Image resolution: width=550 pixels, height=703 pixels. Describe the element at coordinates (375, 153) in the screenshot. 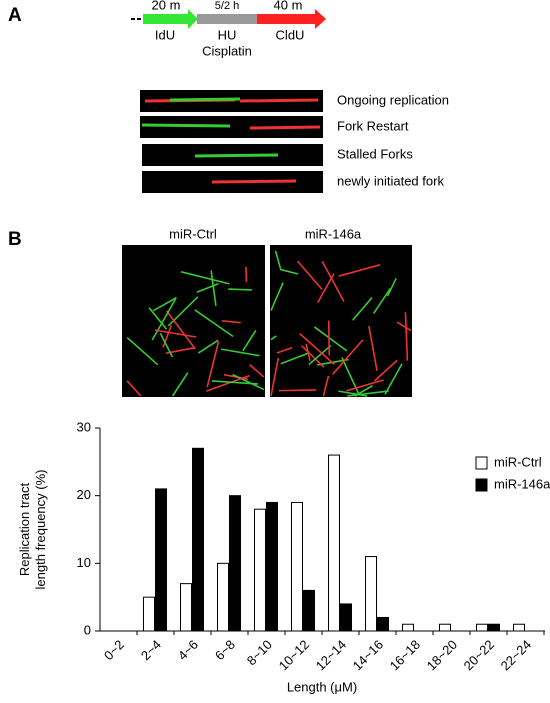

I see `fiber-label: Stalled Forks` at that location.